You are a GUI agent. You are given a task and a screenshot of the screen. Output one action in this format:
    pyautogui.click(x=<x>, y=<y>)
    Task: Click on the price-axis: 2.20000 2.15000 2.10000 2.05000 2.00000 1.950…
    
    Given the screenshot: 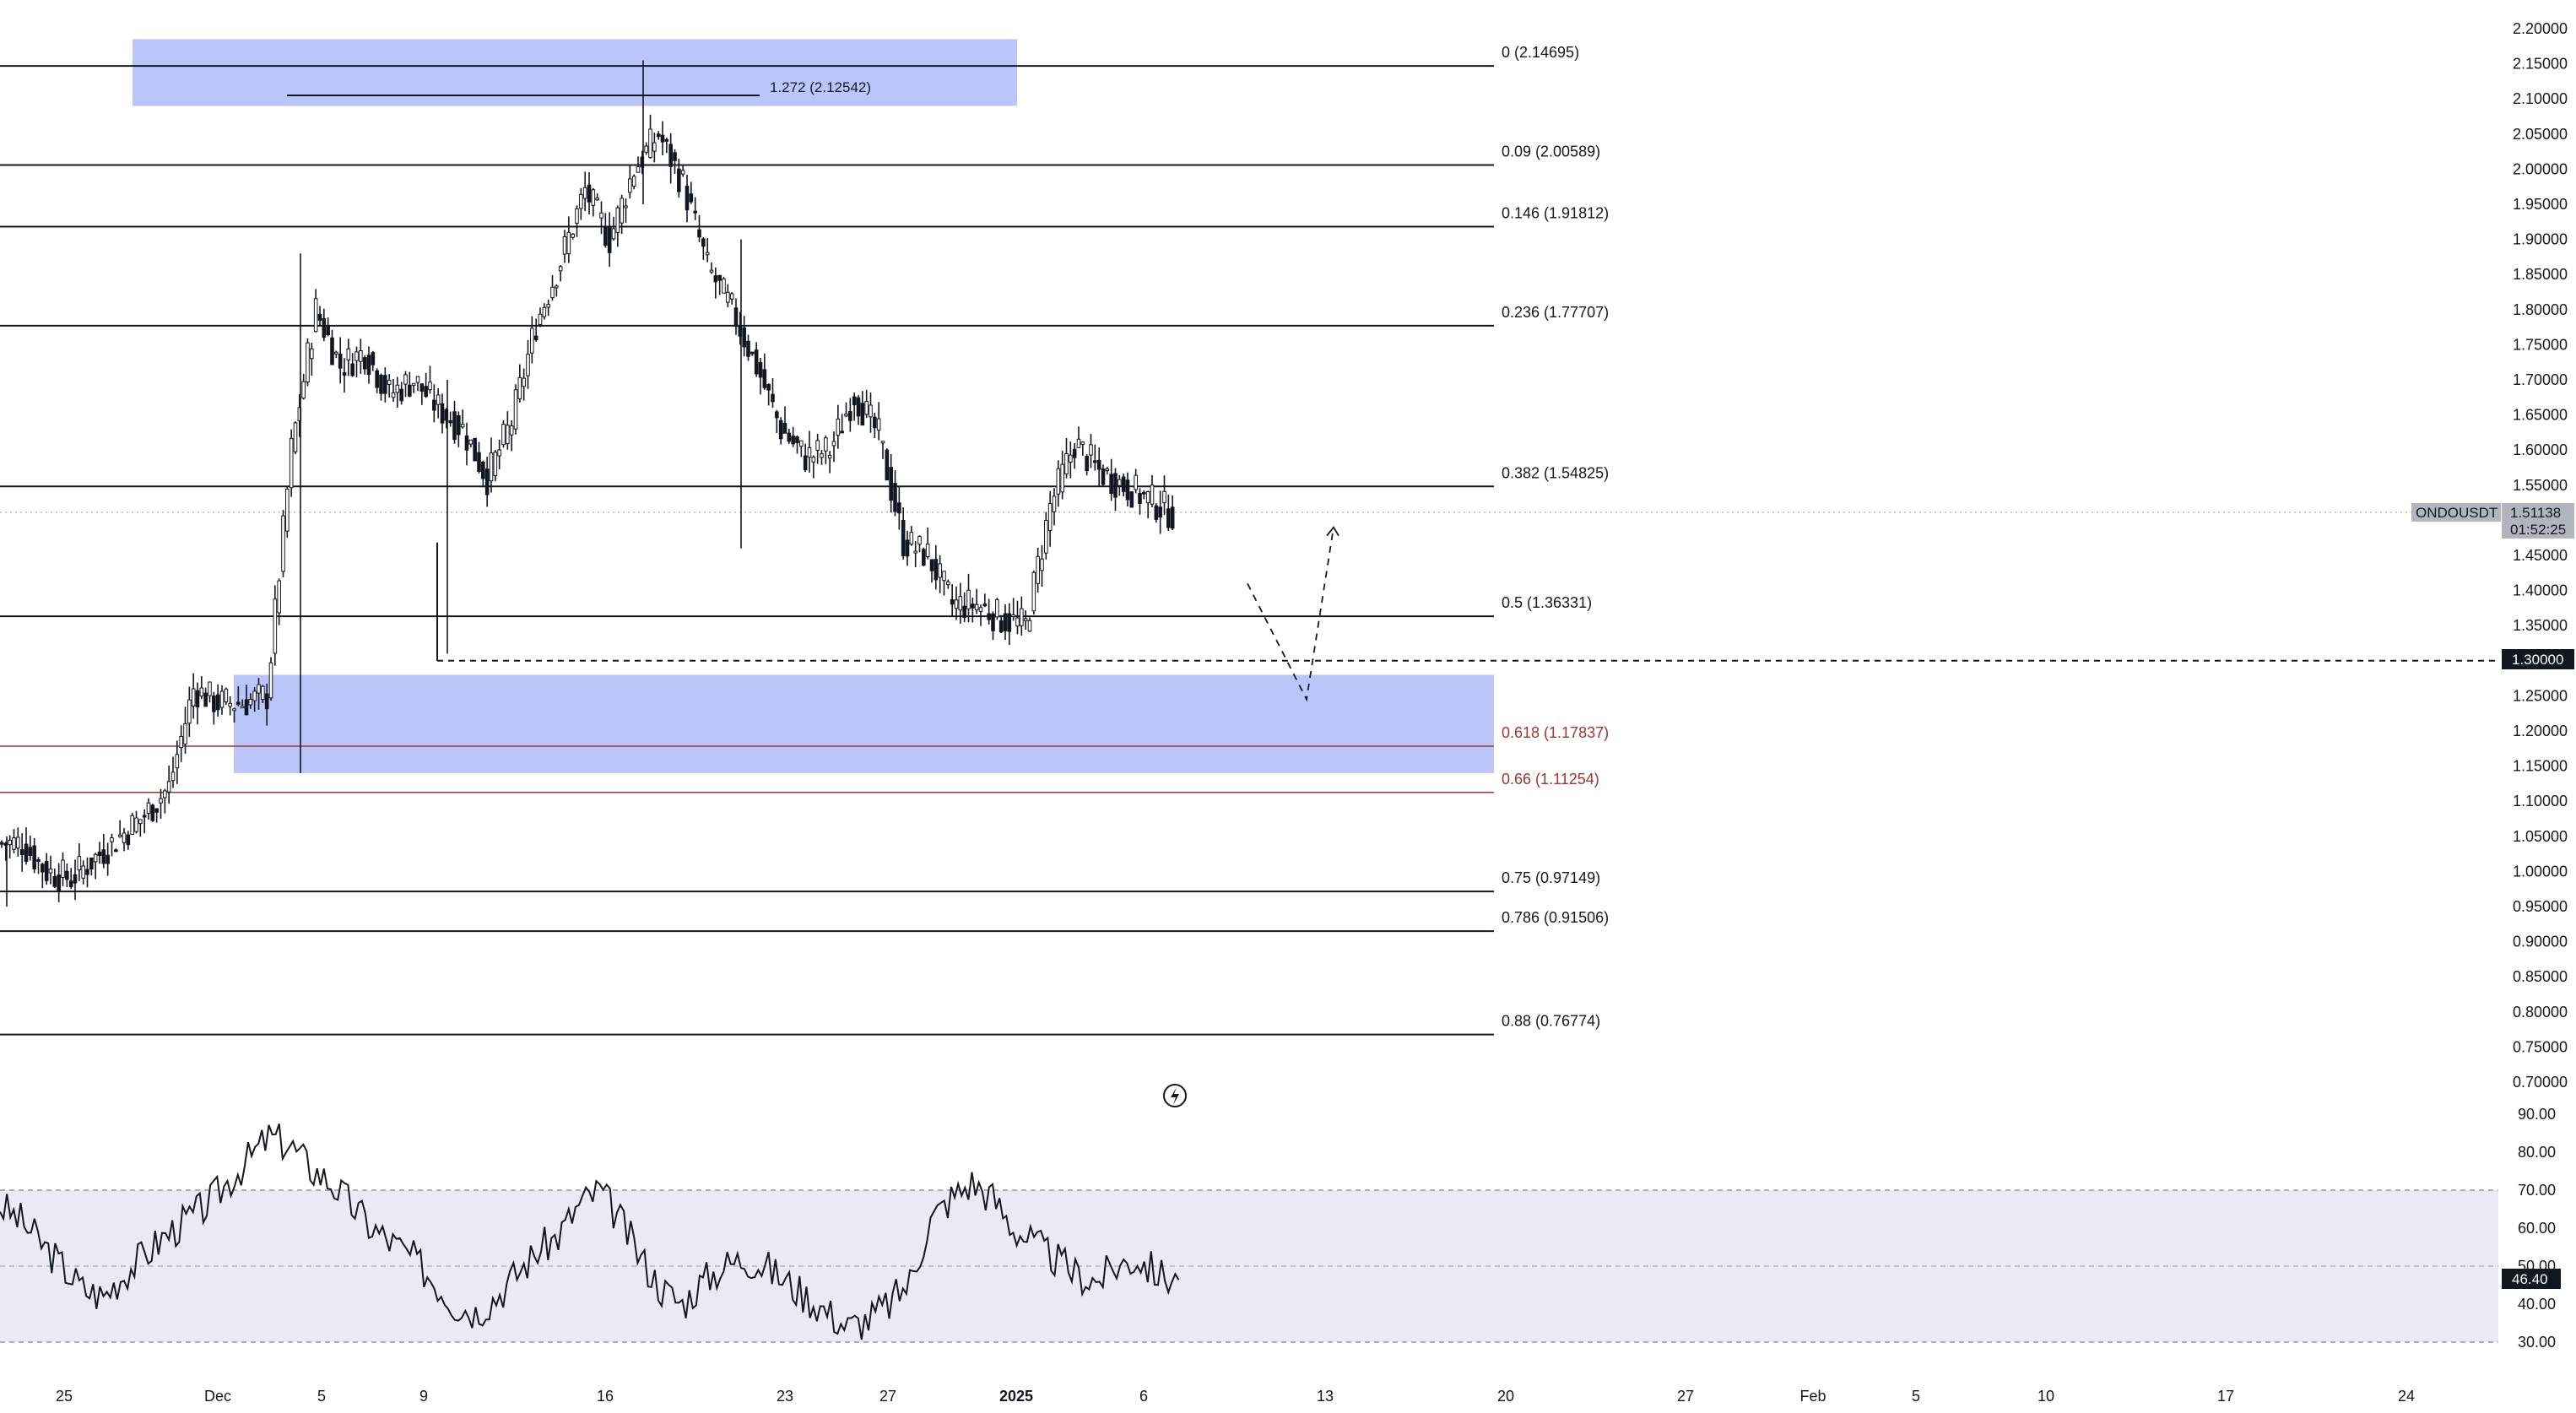 What is the action you would take?
    pyautogui.click(x=2540, y=555)
    